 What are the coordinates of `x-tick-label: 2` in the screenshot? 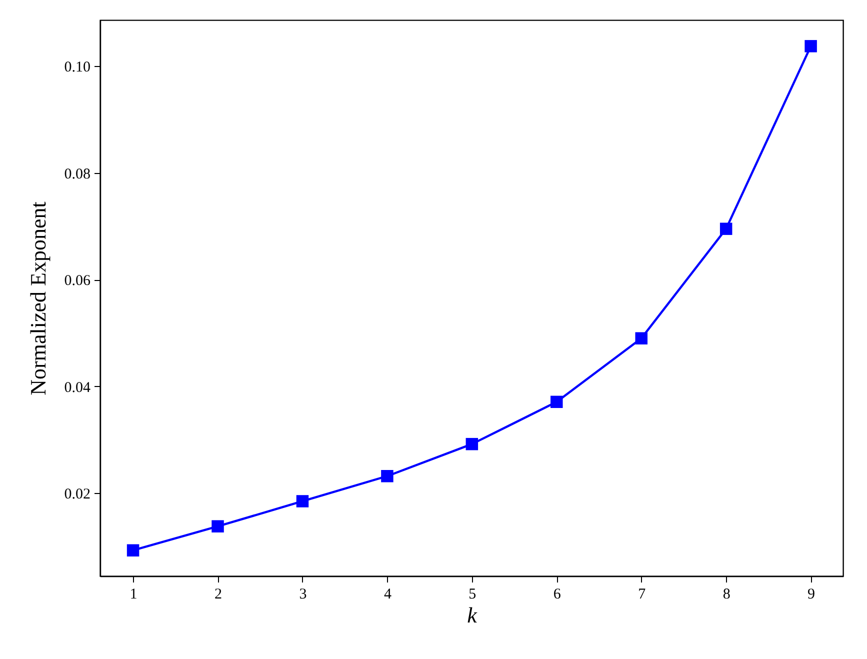 It's located at (218, 594).